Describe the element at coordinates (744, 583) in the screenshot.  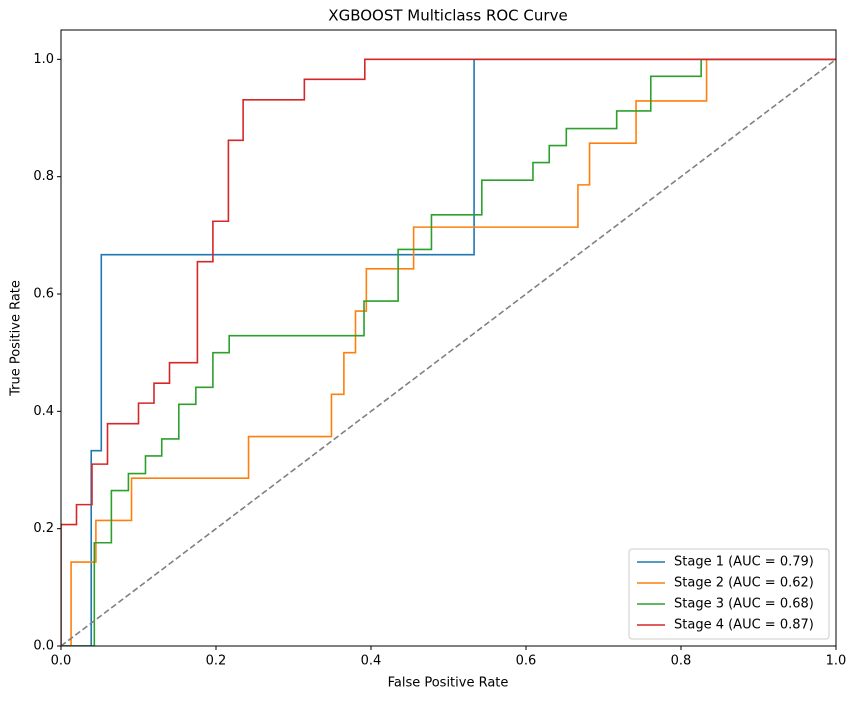
I see `legend-label: Stage 2 (AUC = 0.62)` at that location.